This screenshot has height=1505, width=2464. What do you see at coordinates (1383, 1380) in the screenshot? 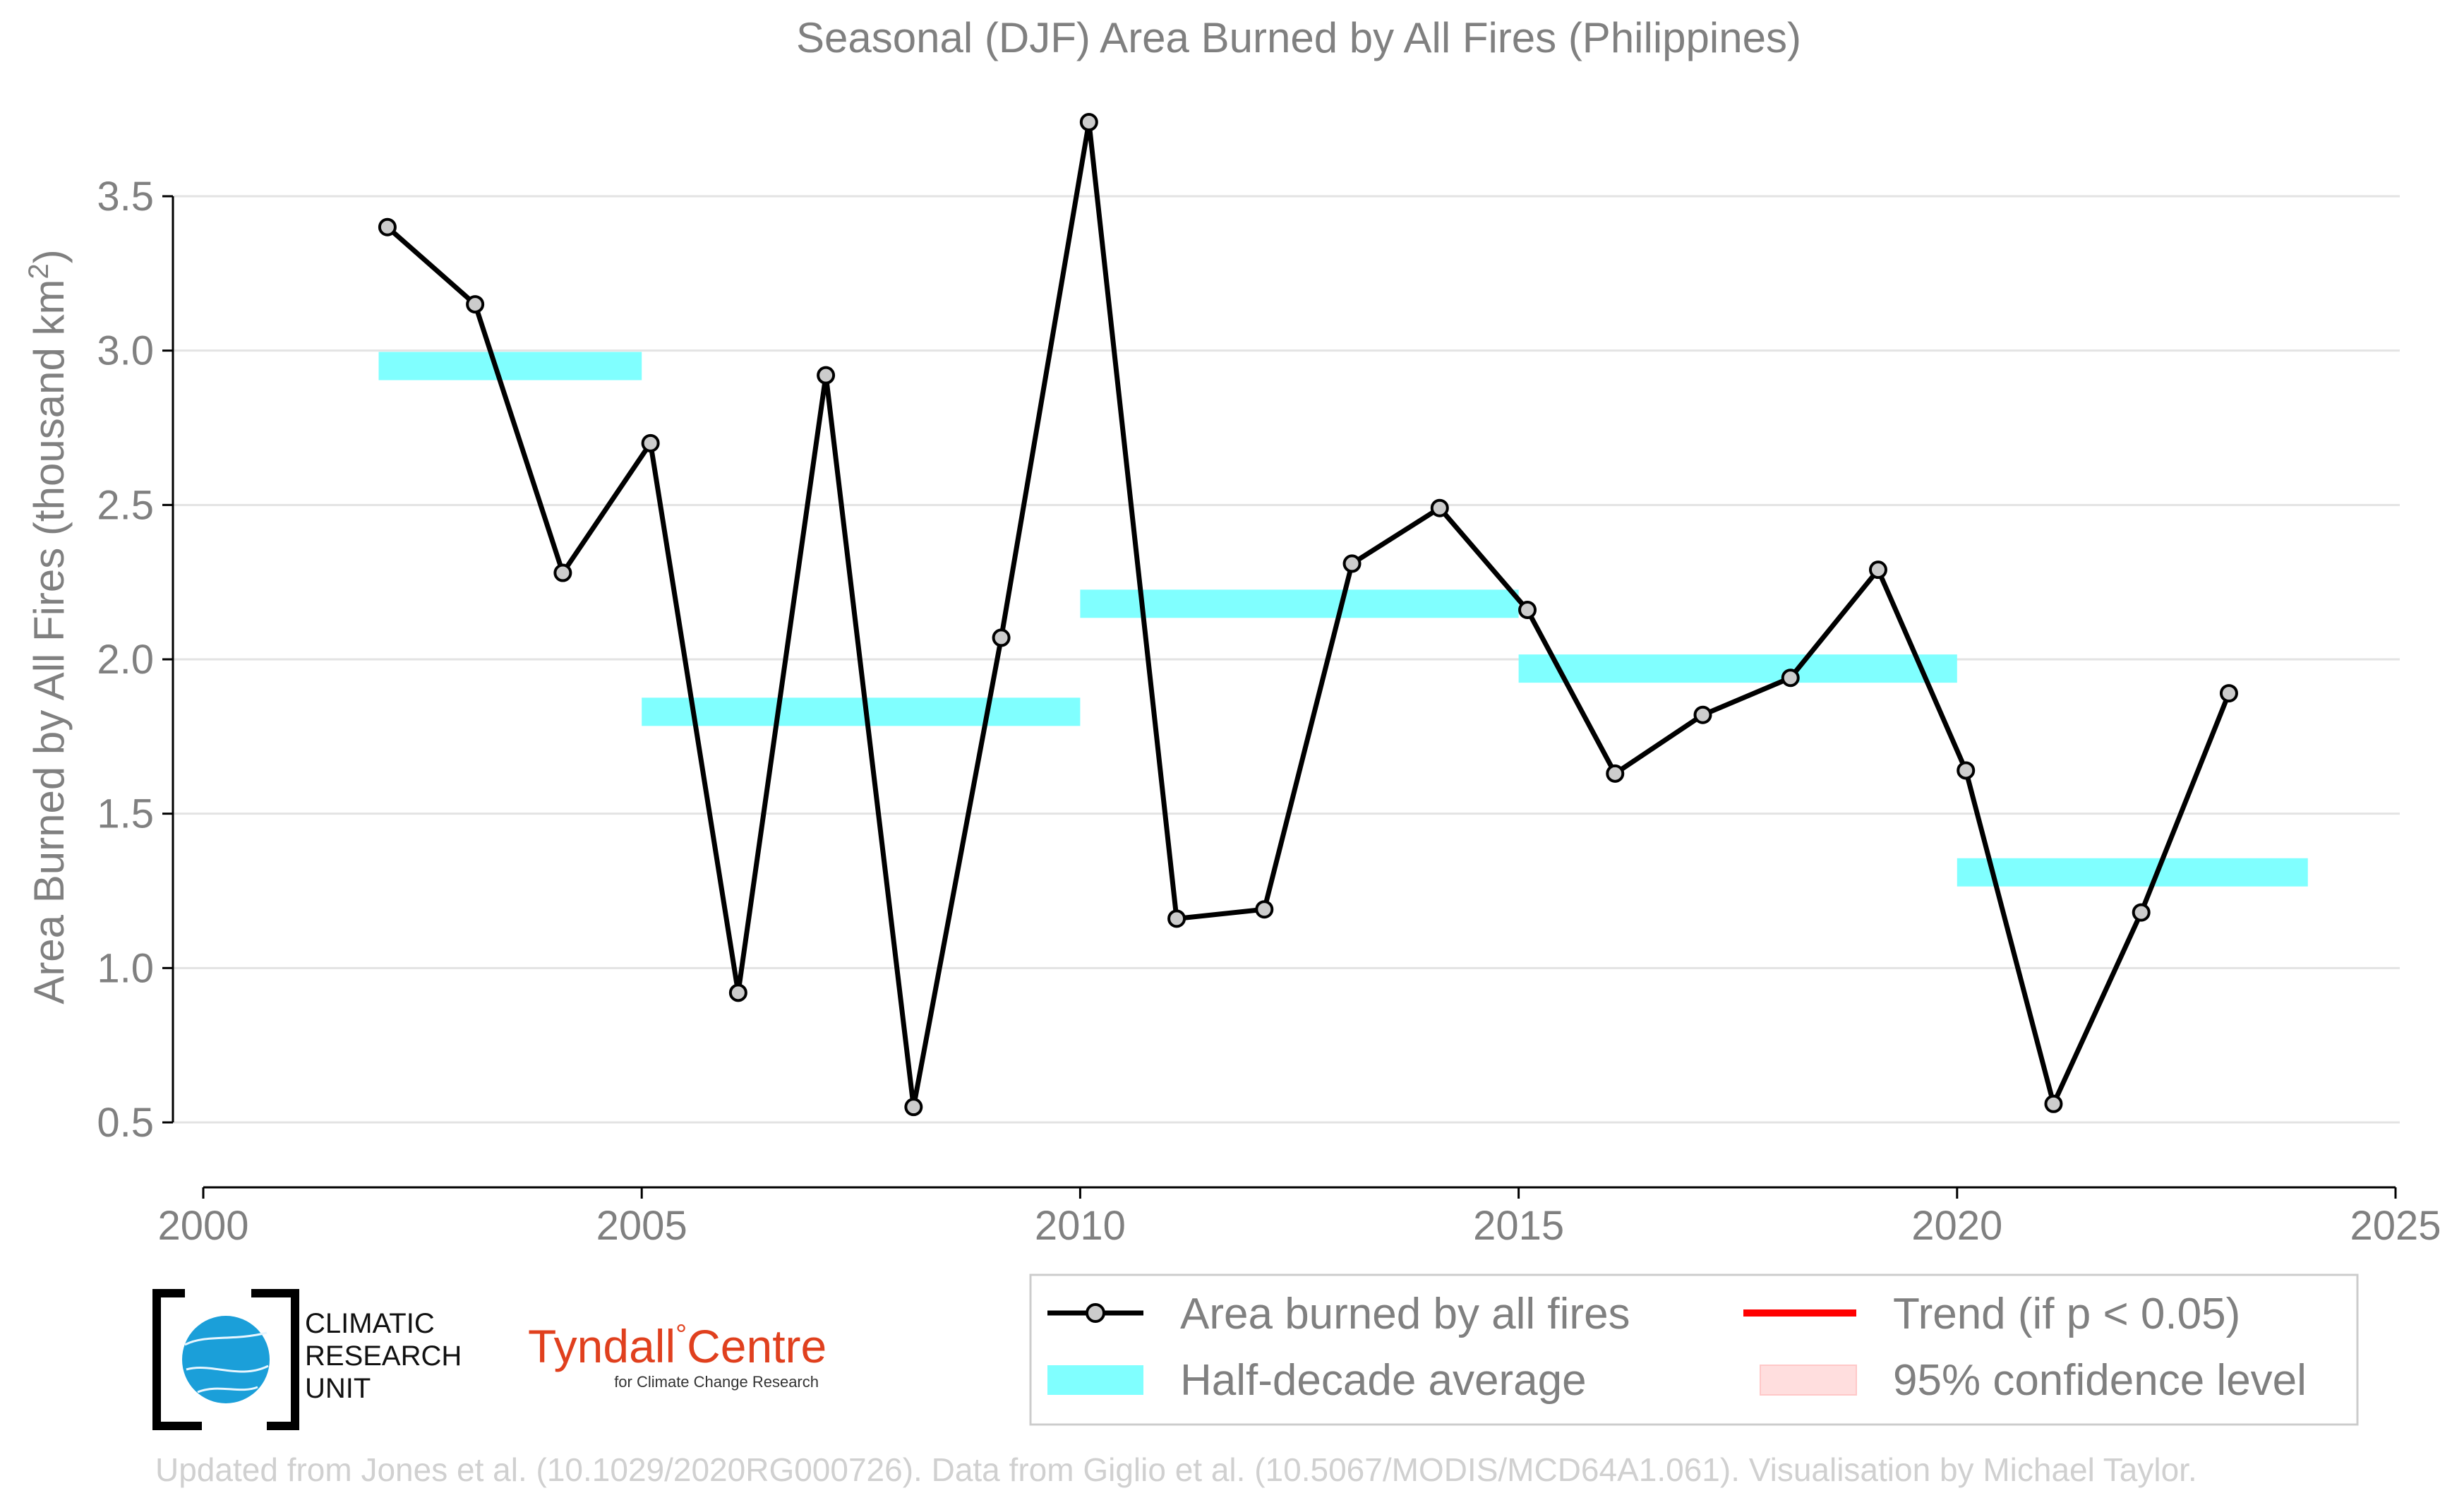
I see `legend-label-half-decade: Half-decade average` at bounding box center [1383, 1380].